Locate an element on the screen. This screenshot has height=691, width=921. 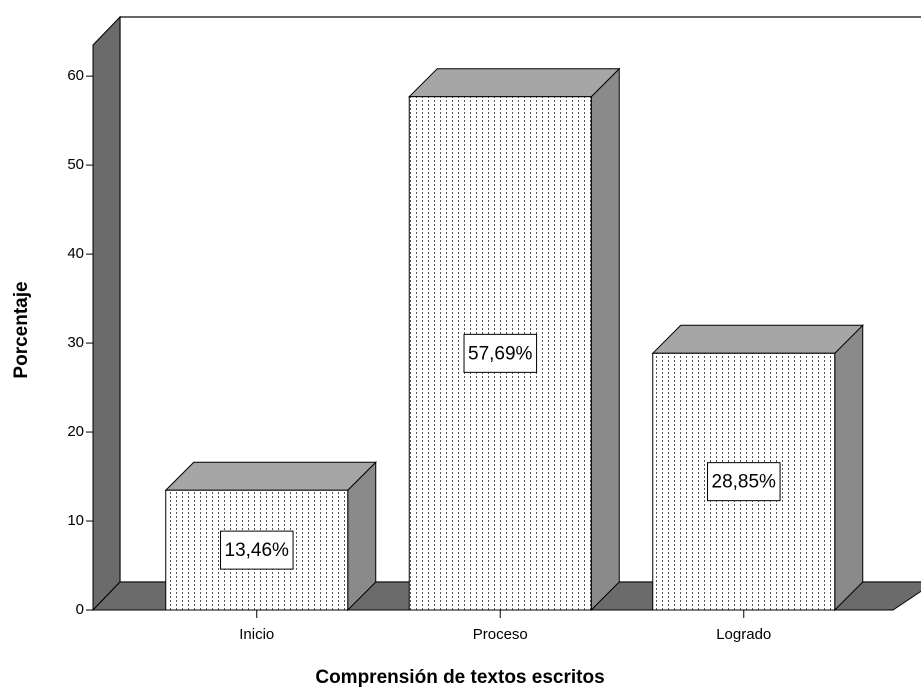
value-label: 13,46% is located at coordinates (257, 550).